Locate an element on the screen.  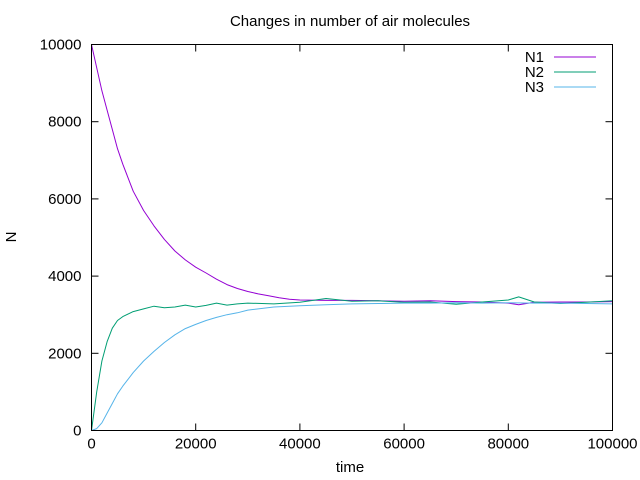
x-axis-label: time is located at coordinates (350, 467).